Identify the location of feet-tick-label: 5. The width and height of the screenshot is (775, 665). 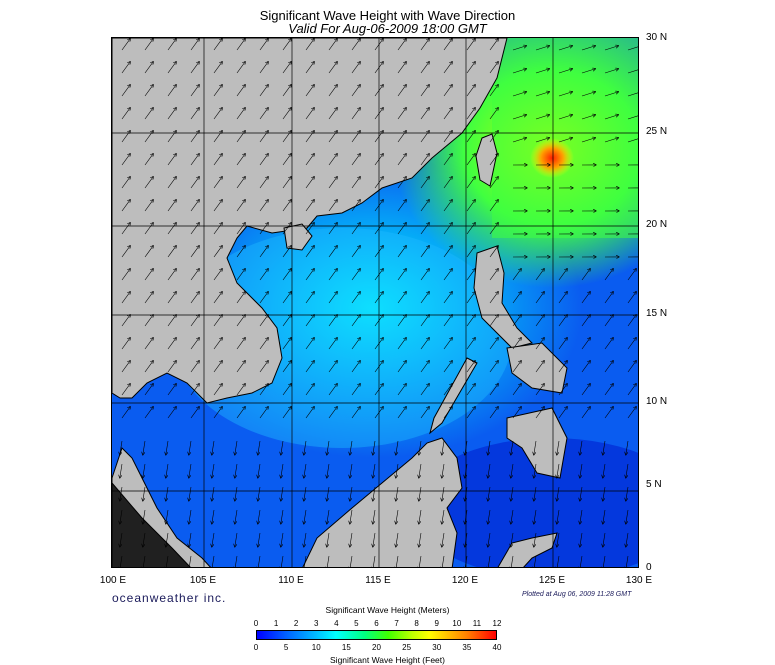
(286, 647).